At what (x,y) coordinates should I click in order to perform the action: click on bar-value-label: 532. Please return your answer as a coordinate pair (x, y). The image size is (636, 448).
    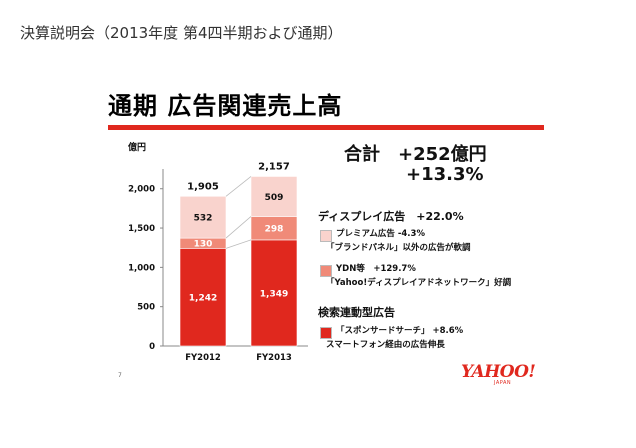
    Looking at the image, I should click on (203, 219).